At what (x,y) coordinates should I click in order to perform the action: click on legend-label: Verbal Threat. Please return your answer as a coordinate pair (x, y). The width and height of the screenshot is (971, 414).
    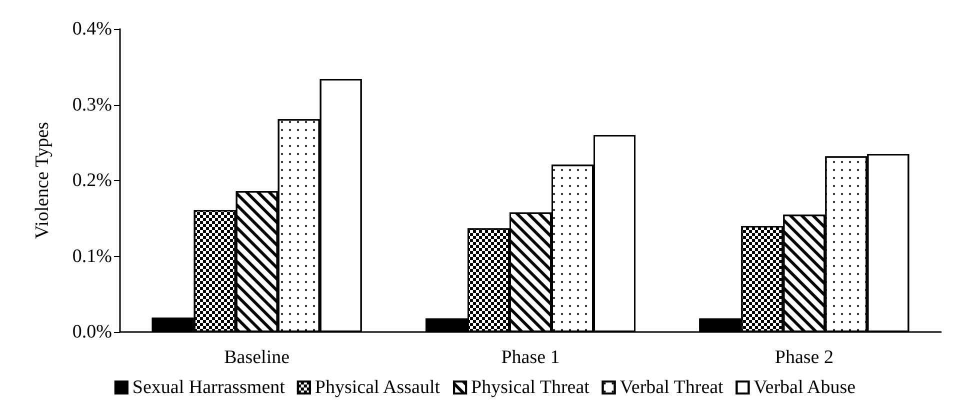
    Looking at the image, I should click on (672, 387).